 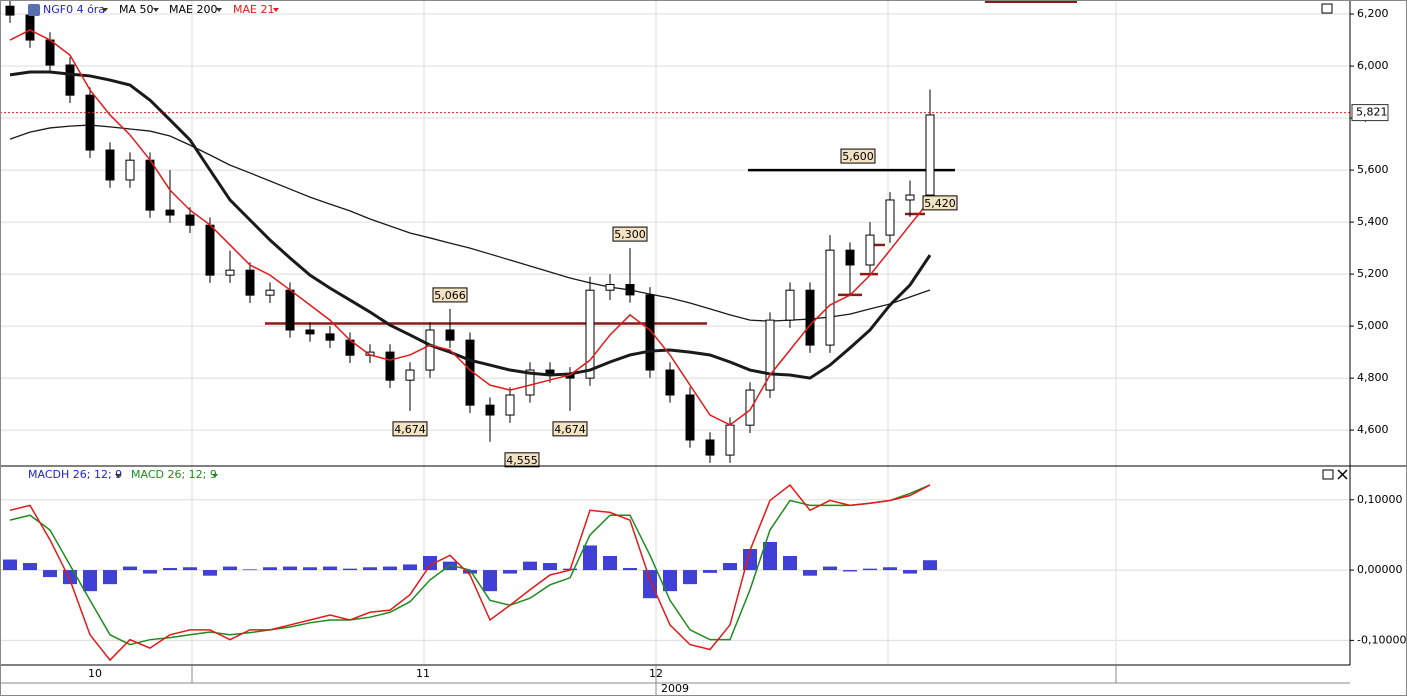 I want to click on marker, so click(x=1031, y=1).